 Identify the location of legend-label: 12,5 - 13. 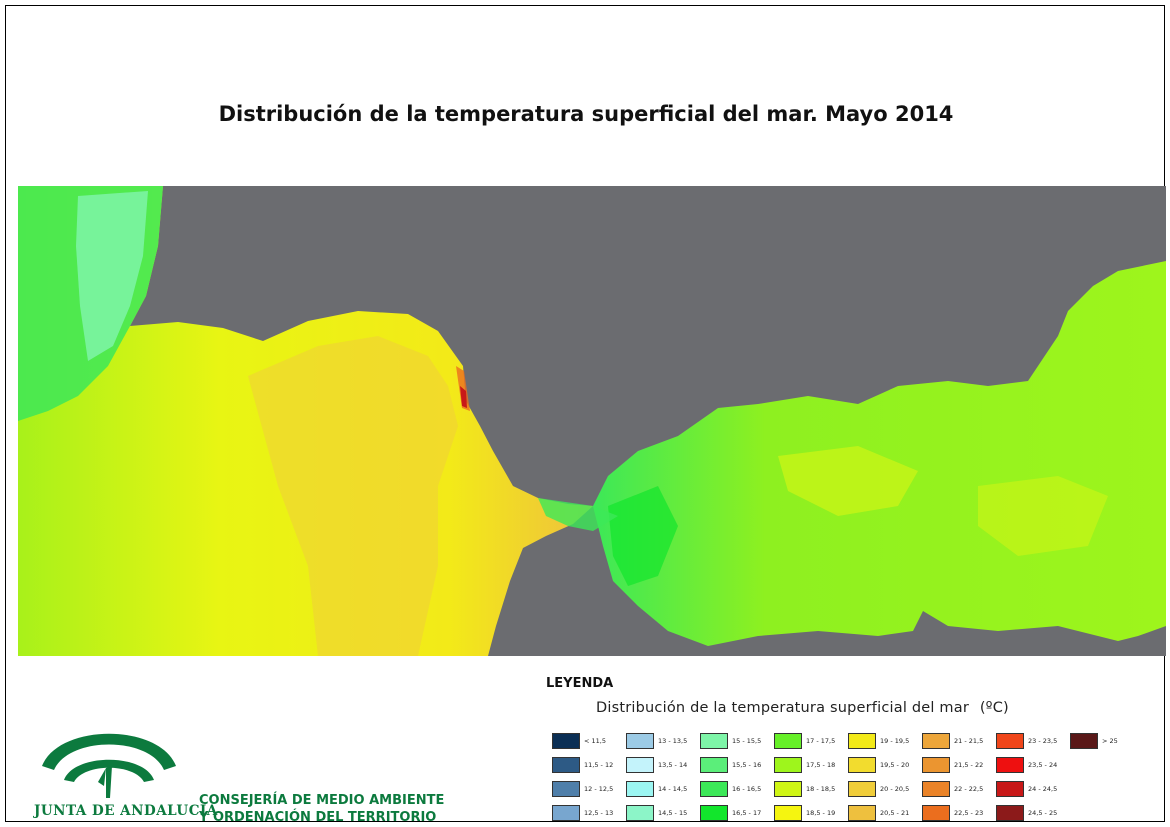
(599, 813).